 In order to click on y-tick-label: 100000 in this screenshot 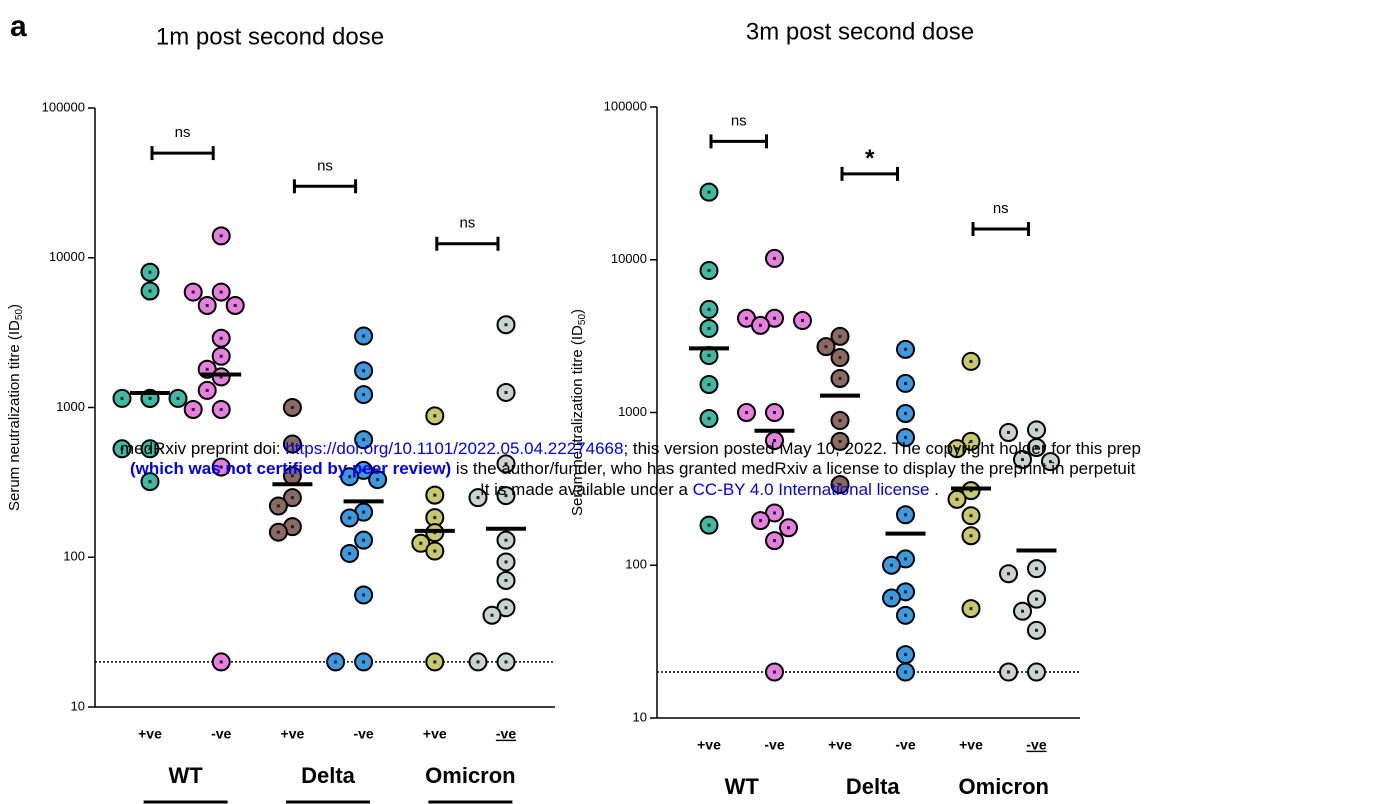, I will do `click(625, 105)`.